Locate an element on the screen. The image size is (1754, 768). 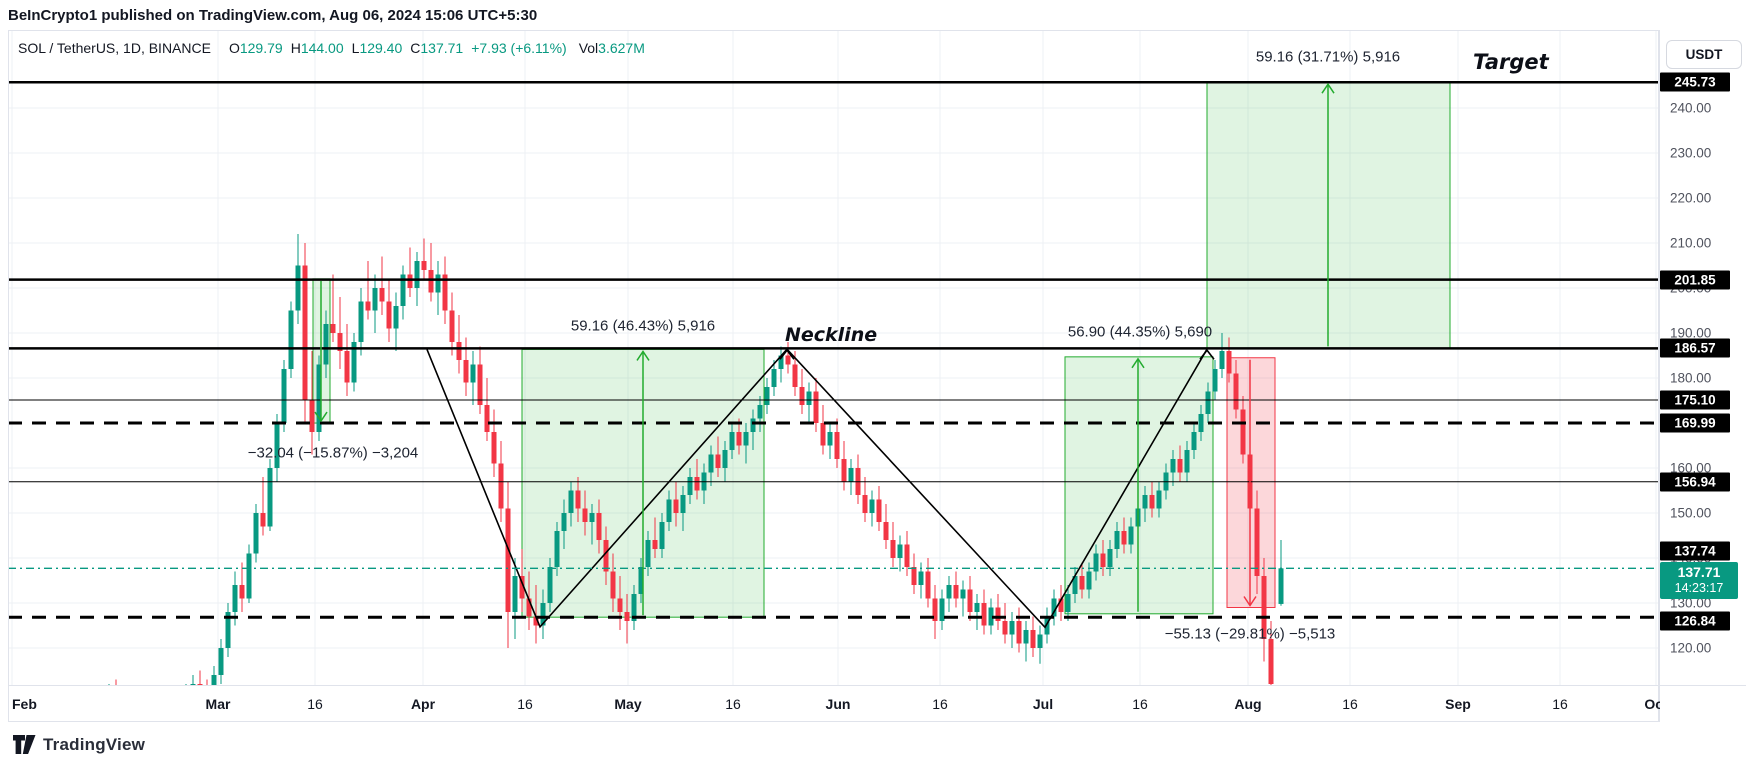
currency-toggle-button: USDT is located at coordinates (1704, 54).